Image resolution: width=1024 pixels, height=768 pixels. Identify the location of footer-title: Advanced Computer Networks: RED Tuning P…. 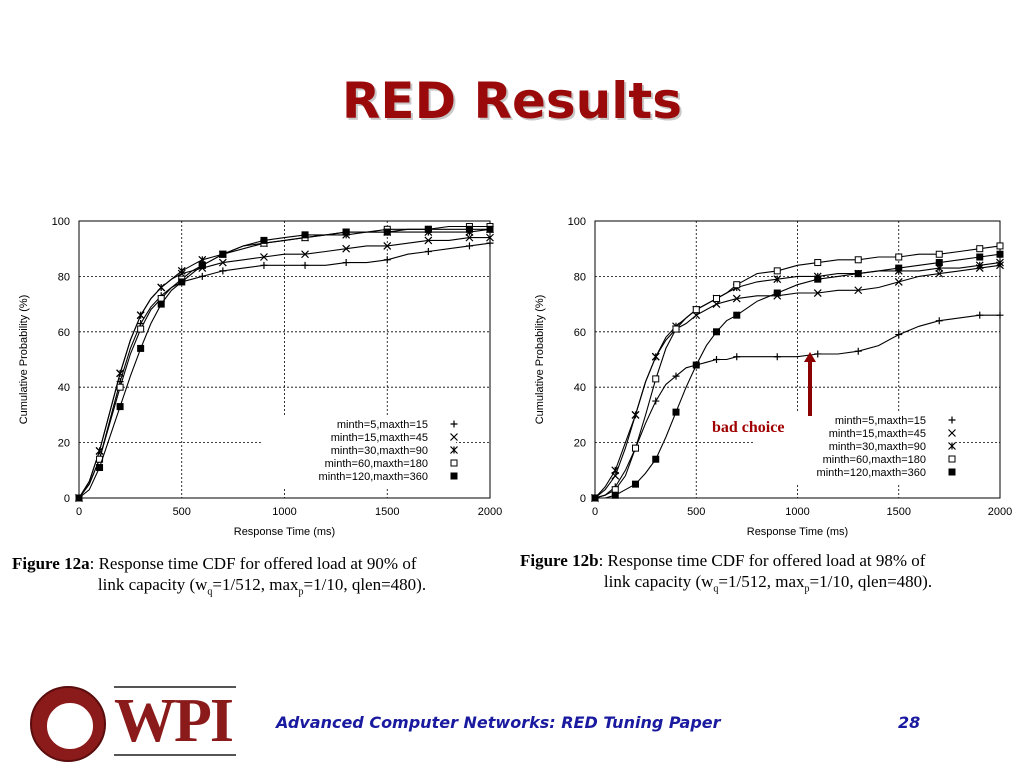
(498, 722).